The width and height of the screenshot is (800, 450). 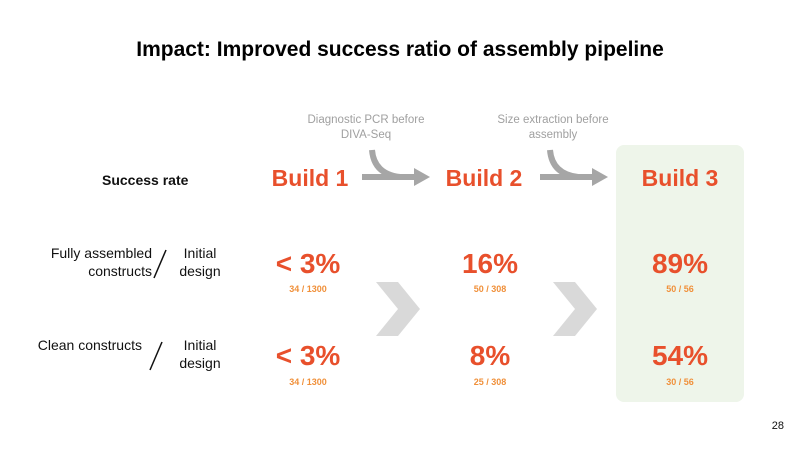 What do you see at coordinates (89, 345) in the screenshot?
I see `row-2-numerator: Clean constructs` at bounding box center [89, 345].